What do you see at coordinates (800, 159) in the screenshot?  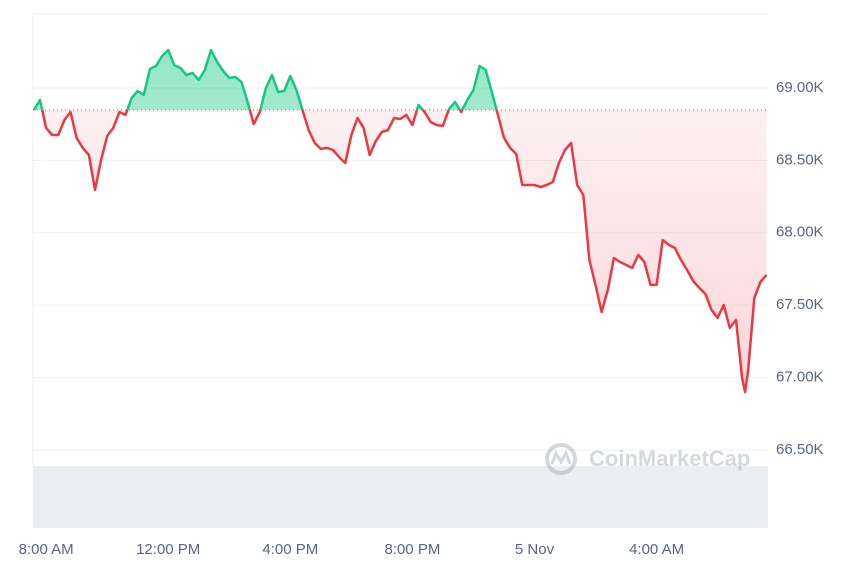 I see `y-tick-label: 68.50K` at bounding box center [800, 159].